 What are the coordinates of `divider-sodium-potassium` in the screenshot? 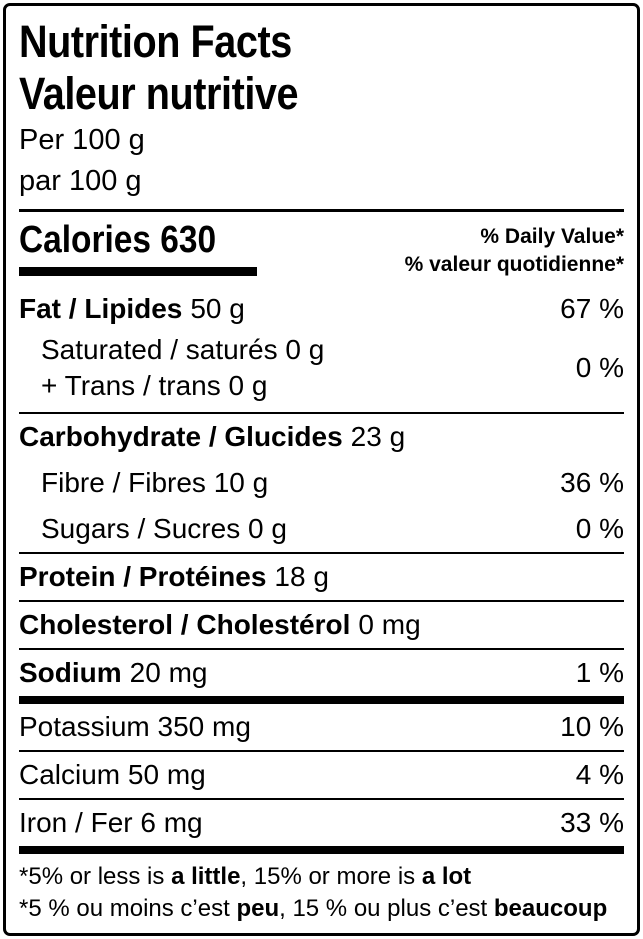 It's located at (321, 700).